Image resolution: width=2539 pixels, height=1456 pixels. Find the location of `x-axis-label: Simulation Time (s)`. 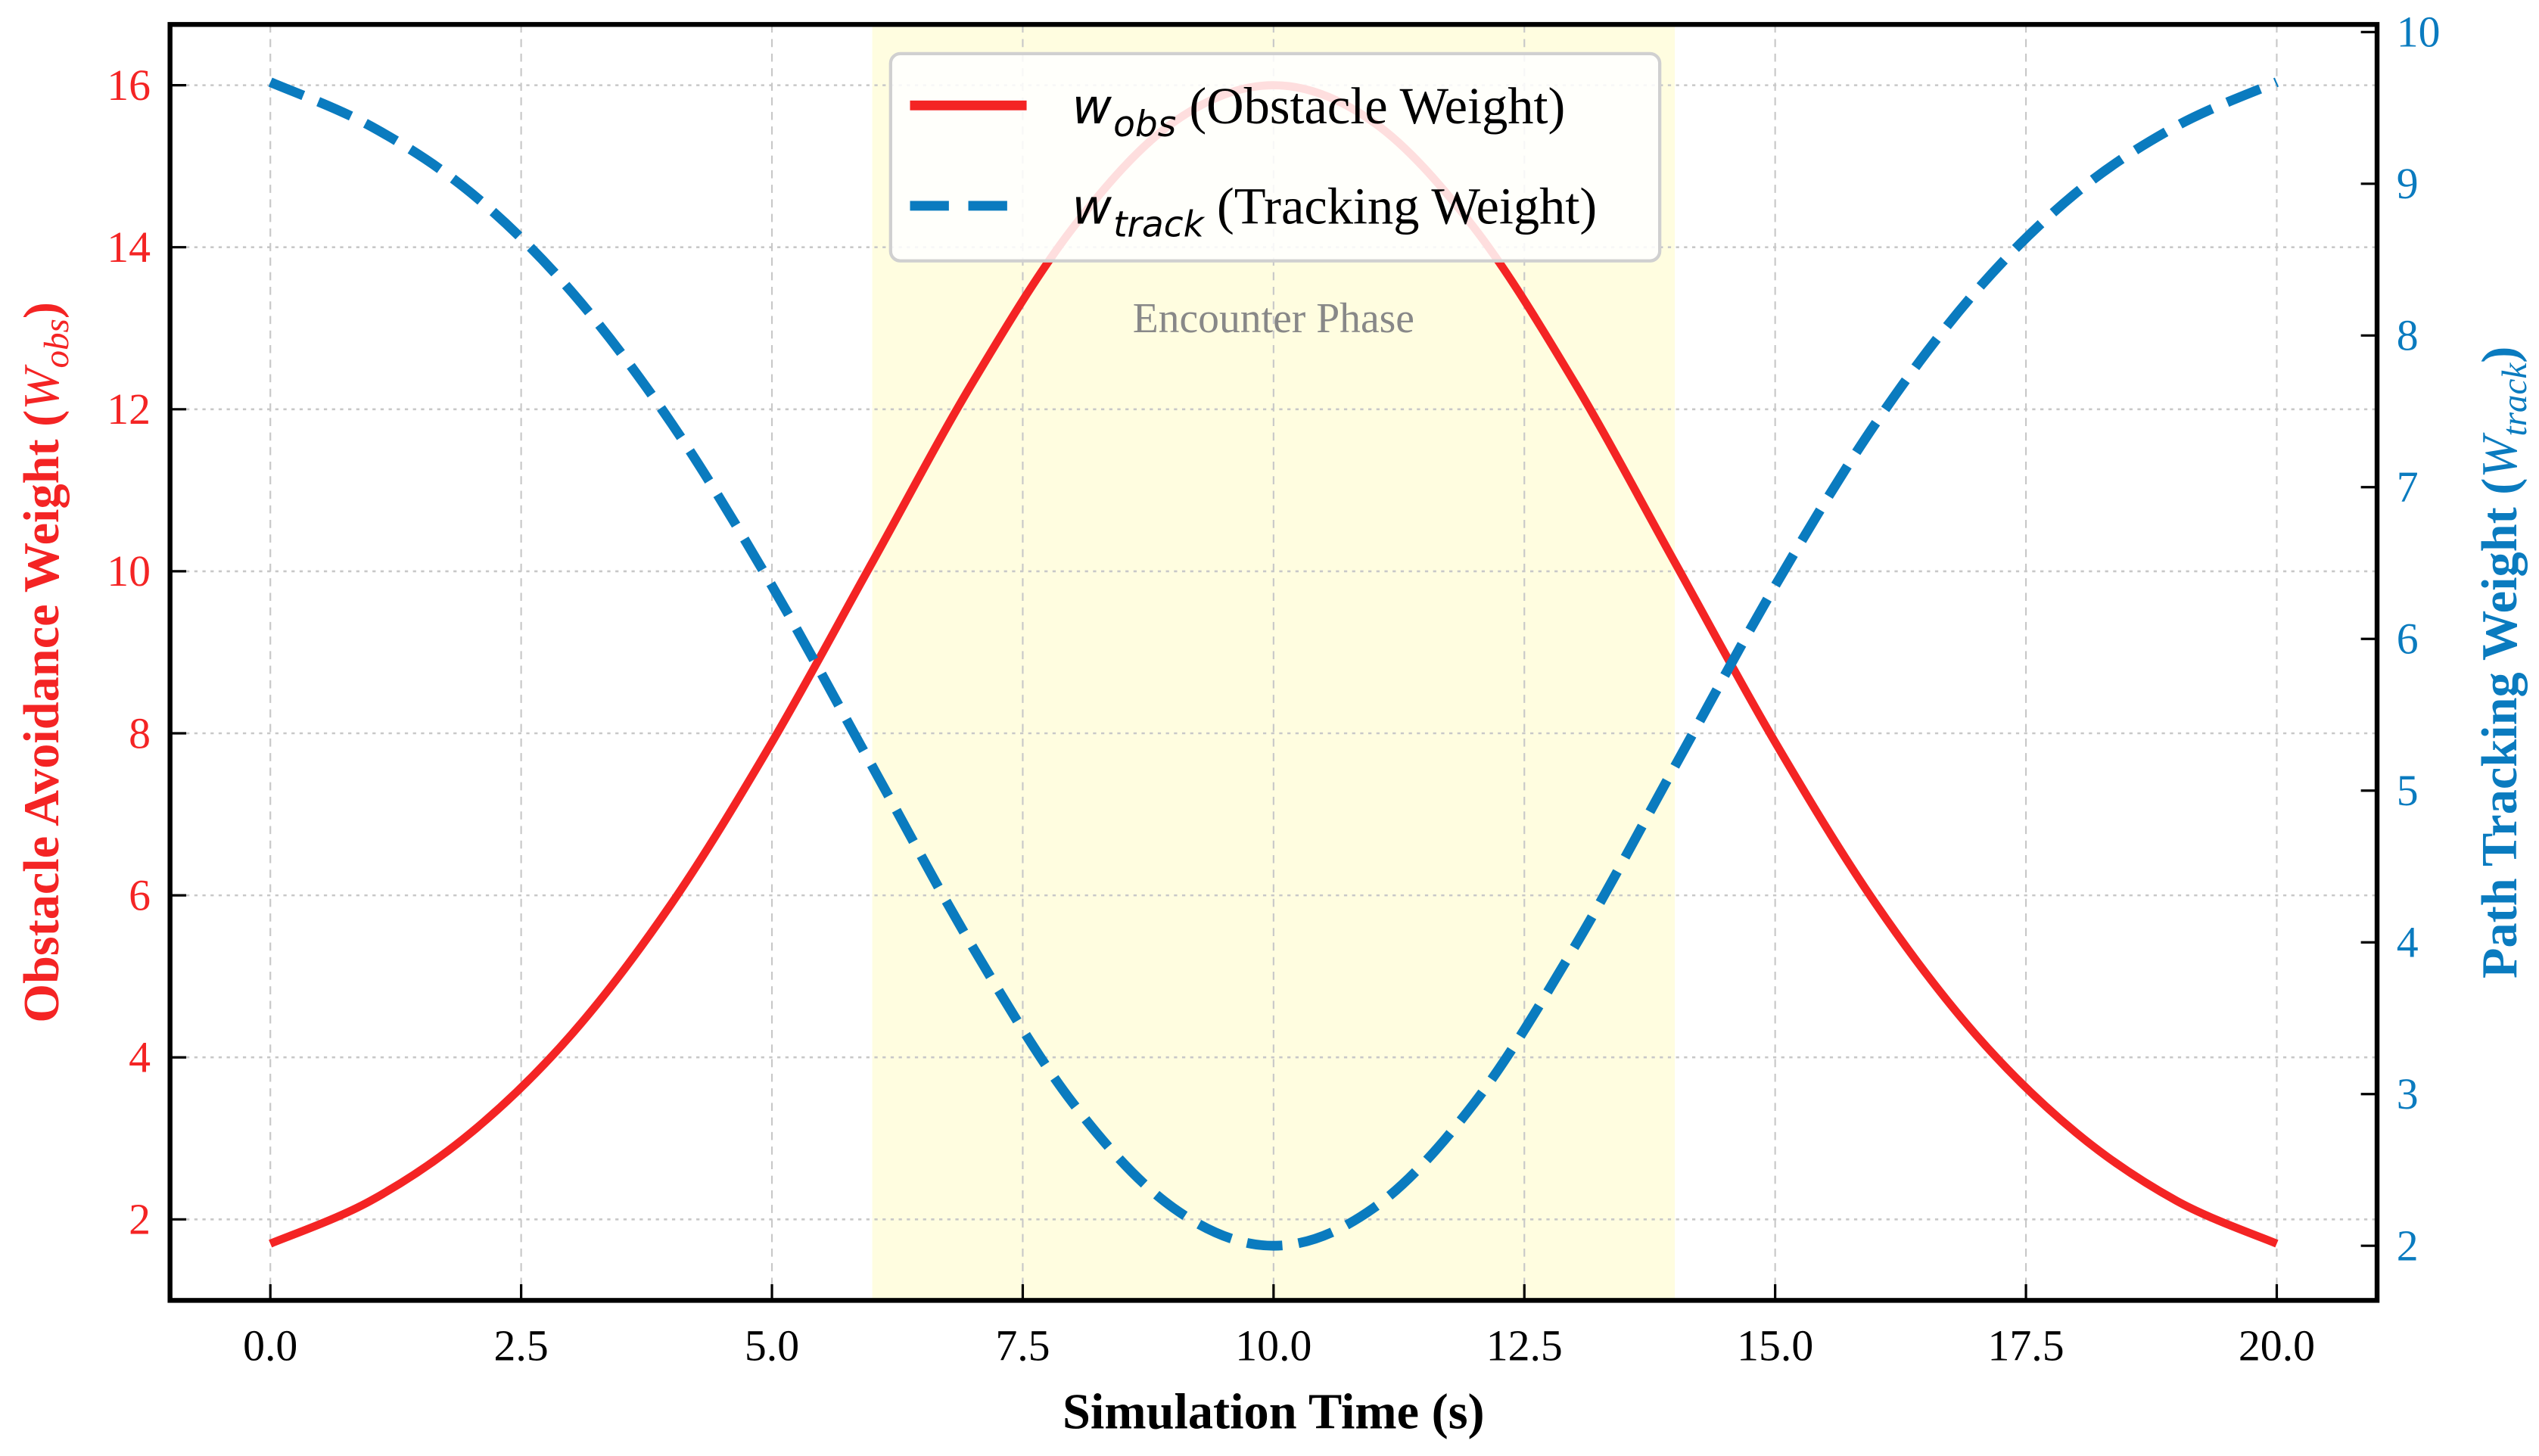

x-axis-label: Simulation Time (s) is located at coordinates (1274, 1411).